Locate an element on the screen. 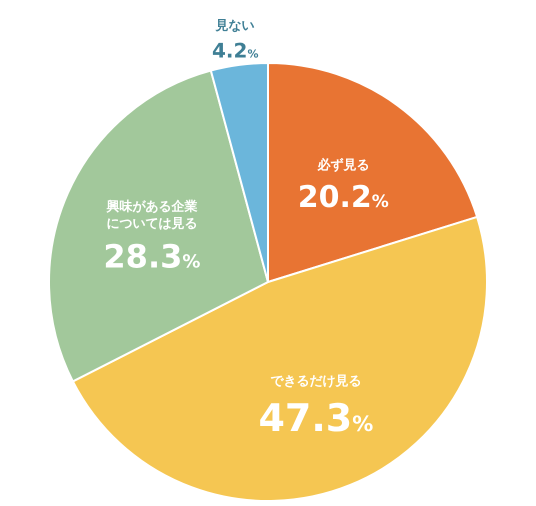 This screenshot has width=536, height=506. data-label: 20.2% is located at coordinates (343, 198).